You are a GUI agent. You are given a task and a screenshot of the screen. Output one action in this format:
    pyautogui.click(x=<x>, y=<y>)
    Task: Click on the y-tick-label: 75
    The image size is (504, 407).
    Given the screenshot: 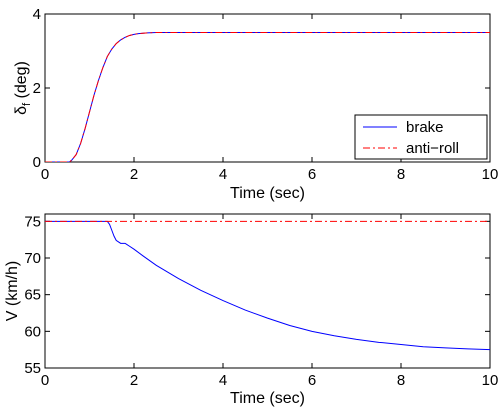 What is the action you would take?
    pyautogui.click(x=32, y=221)
    